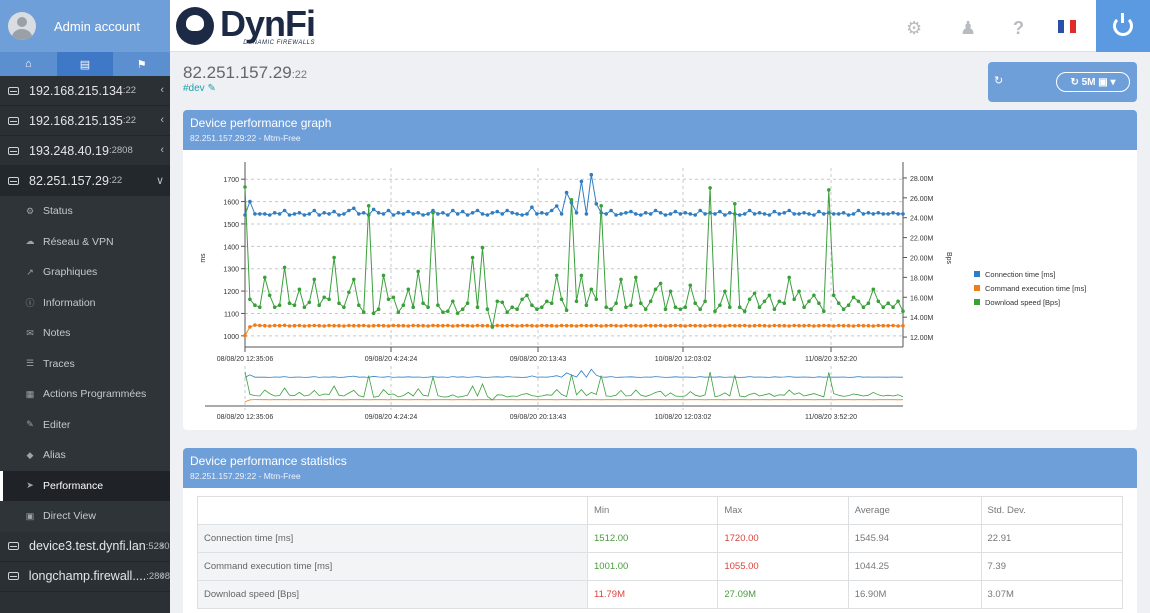  What do you see at coordinates (85, 424) in the screenshot?
I see `sidebar-item-editer: ✎ Editer` at bounding box center [85, 424].